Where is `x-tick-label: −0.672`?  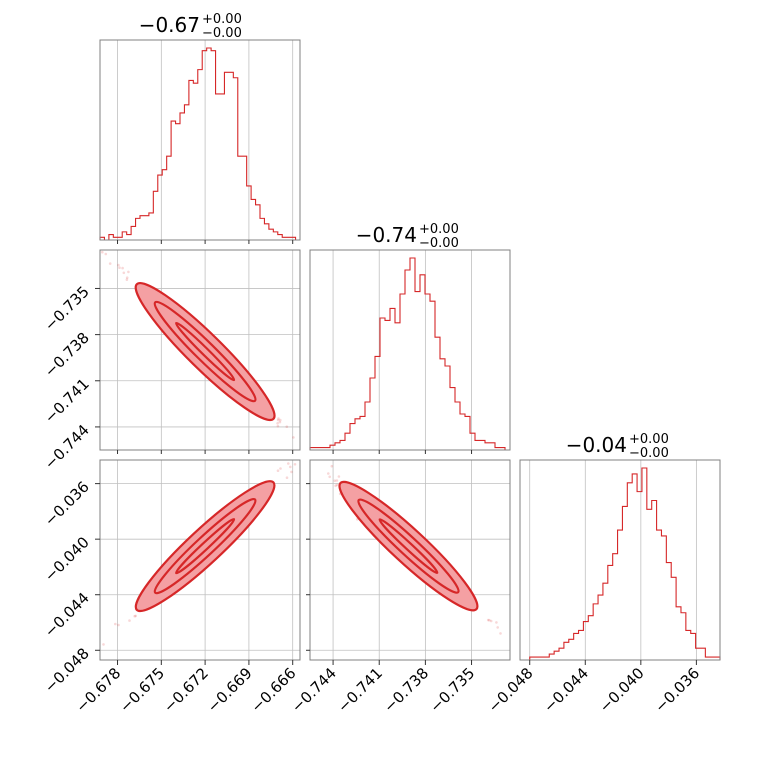 x-tick-label: −0.672 is located at coordinates (186, 690).